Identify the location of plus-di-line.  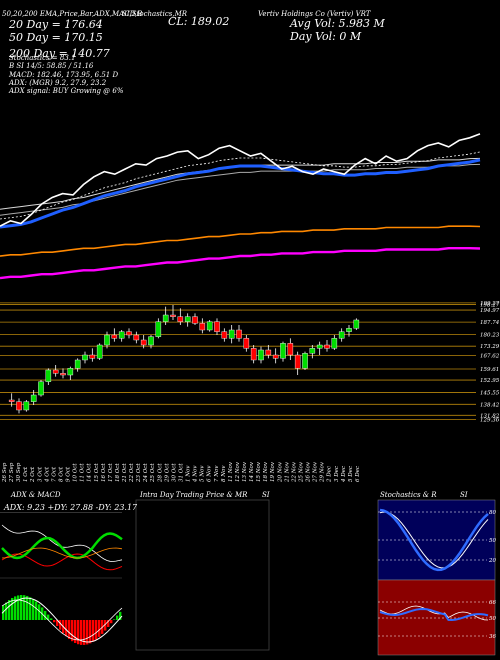
(62, 546).